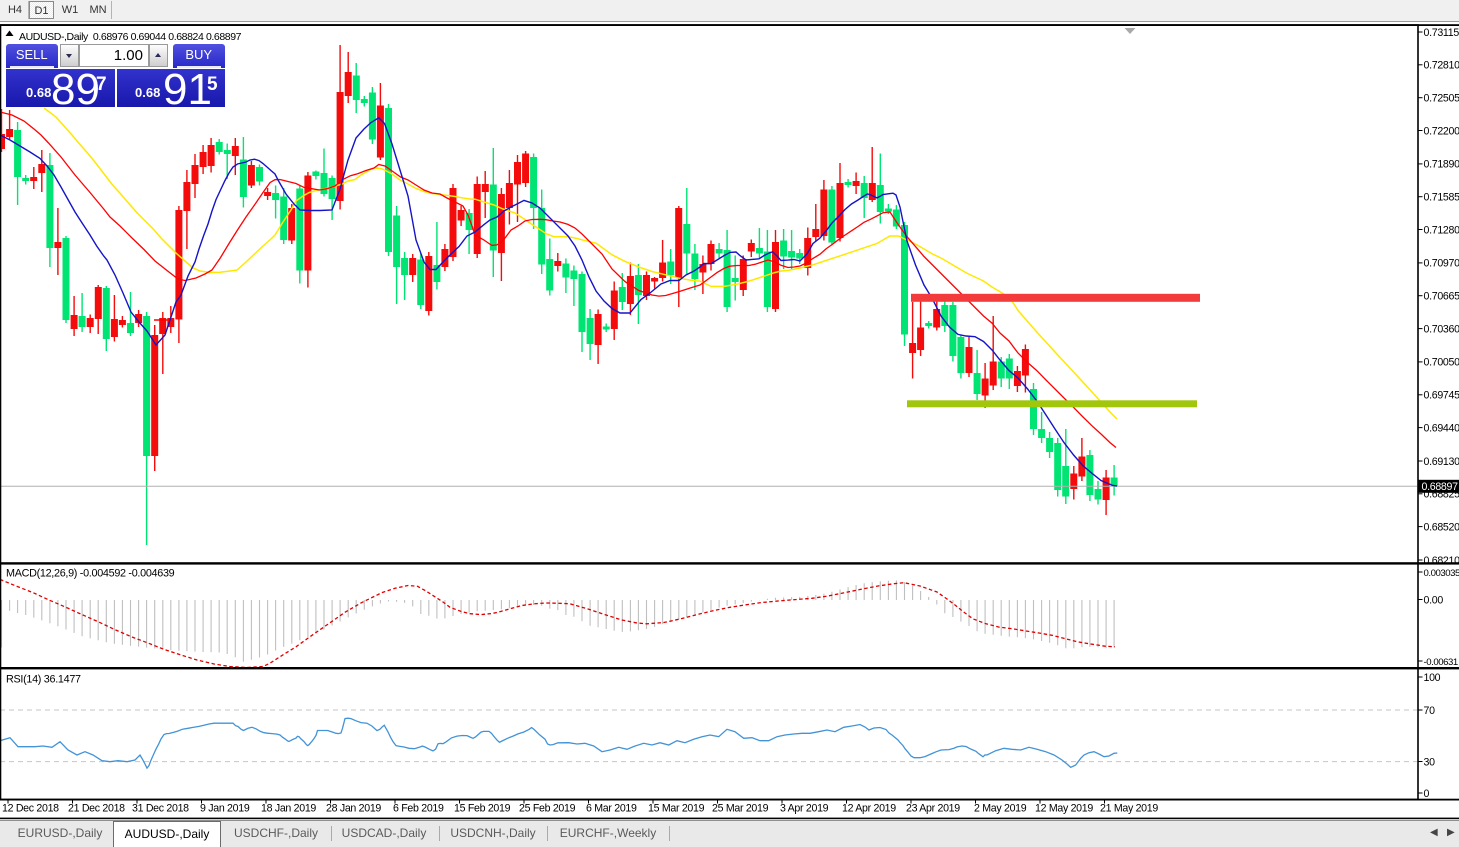  What do you see at coordinates (1000, 809) in the screenshot?
I see `svg-text: 2 May 2019` at bounding box center [1000, 809].